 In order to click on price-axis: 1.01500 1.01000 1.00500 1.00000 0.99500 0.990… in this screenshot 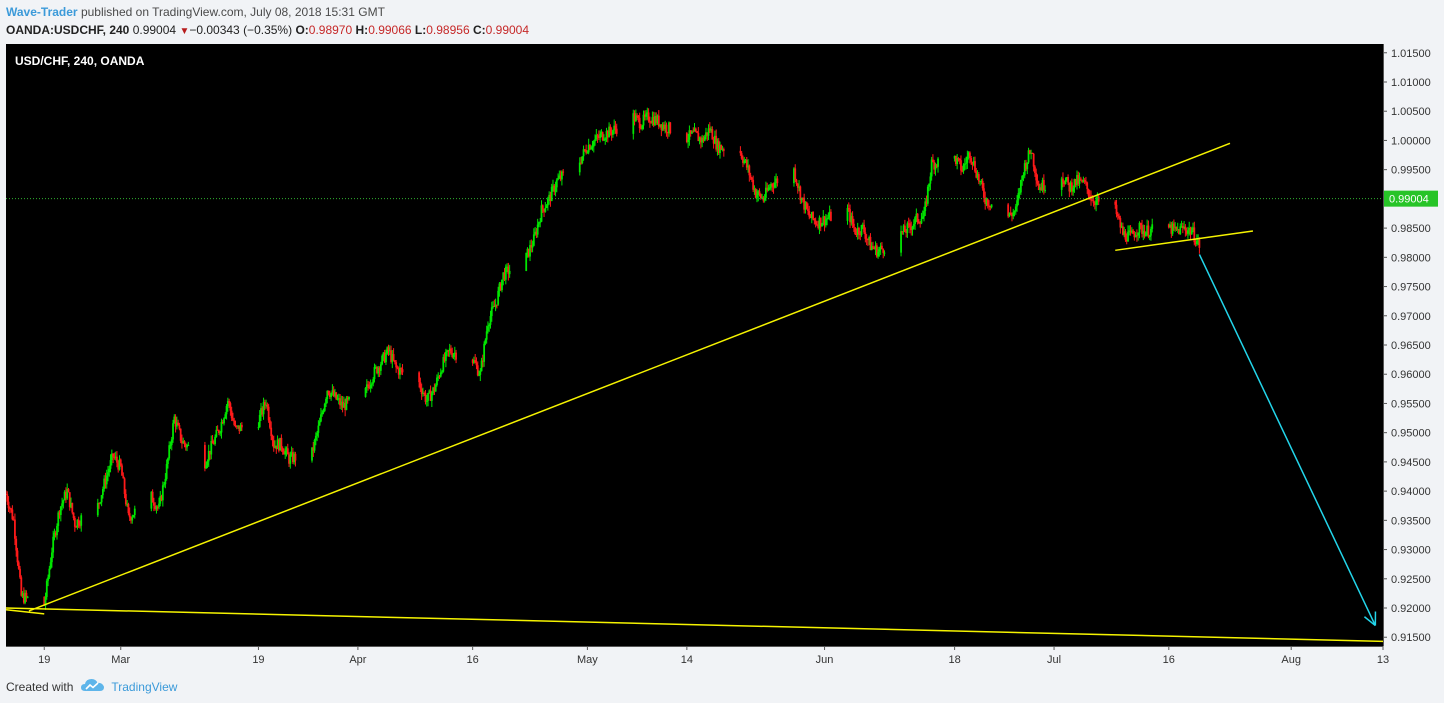, I will do `click(1410, 345)`.